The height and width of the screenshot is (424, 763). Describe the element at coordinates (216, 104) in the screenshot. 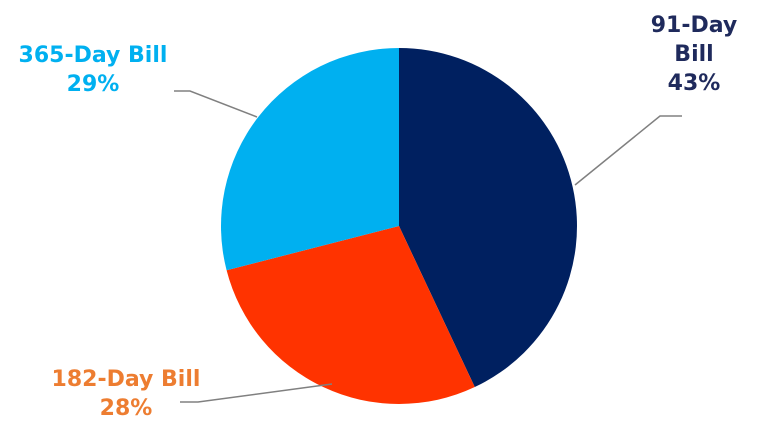

I see `leader-line-365-day-bill` at that location.